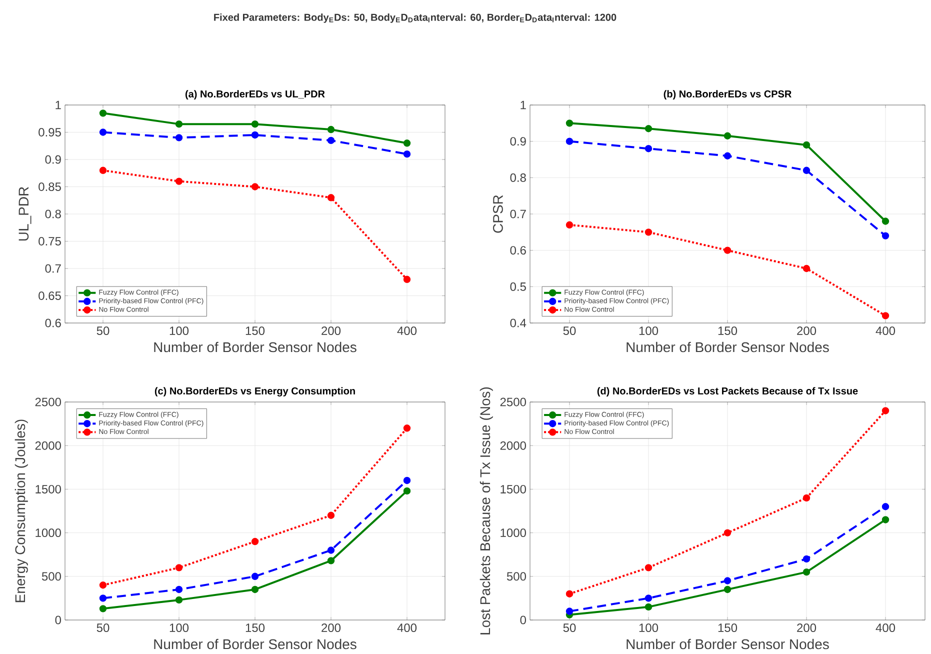 The width and height of the screenshot is (931, 654). I want to click on chart-title: (c) No.BorderEDs vs Energy Consumption, so click(254, 391).